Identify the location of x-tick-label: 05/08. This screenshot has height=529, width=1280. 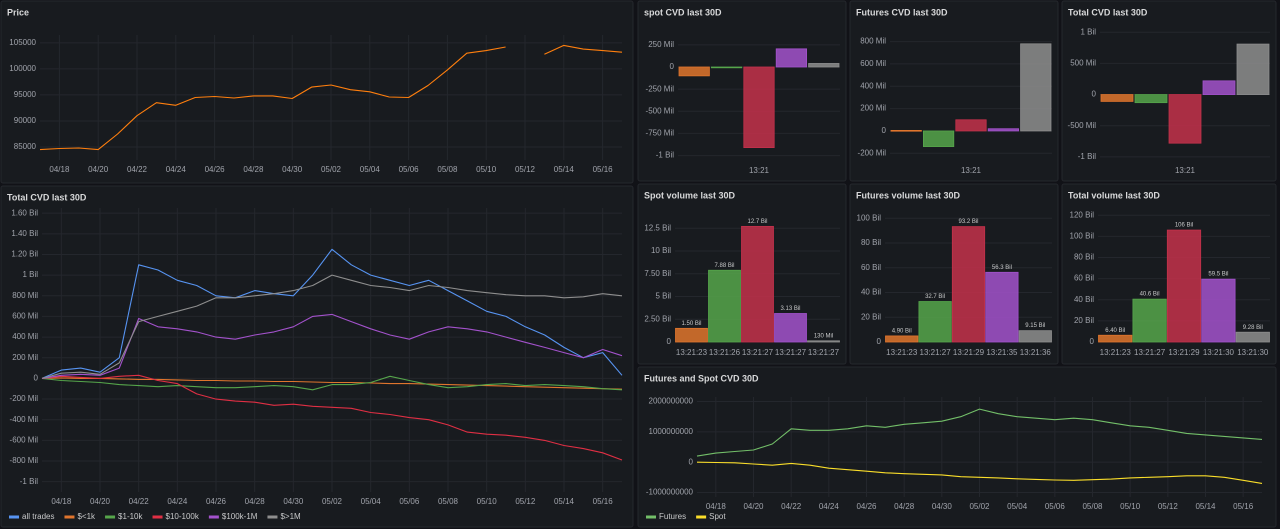
(1092, 506).